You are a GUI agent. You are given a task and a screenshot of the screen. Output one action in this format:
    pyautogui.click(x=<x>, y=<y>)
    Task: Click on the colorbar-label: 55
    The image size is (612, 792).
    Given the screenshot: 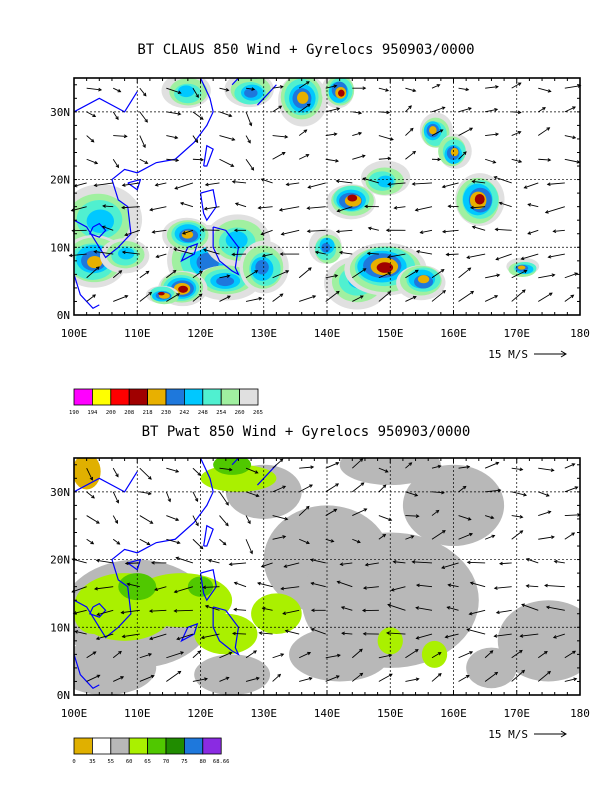 What is the action you would take?
    pyautogui.click(x=110, y=762)
    